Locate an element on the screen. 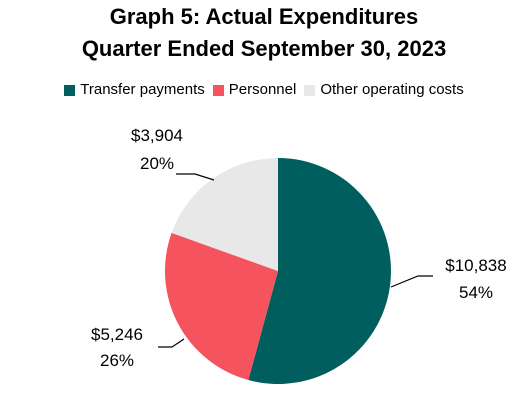 The height and width of the screenshot is (411, 528). legend-label-personnel: Personnel is located at coordinates (262, 89).